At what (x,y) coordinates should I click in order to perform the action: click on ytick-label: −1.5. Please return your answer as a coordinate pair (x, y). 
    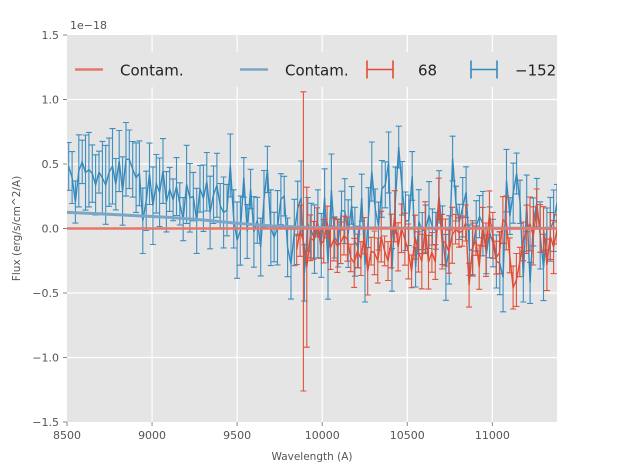
    Looking at the image, I should click on (45, 422).